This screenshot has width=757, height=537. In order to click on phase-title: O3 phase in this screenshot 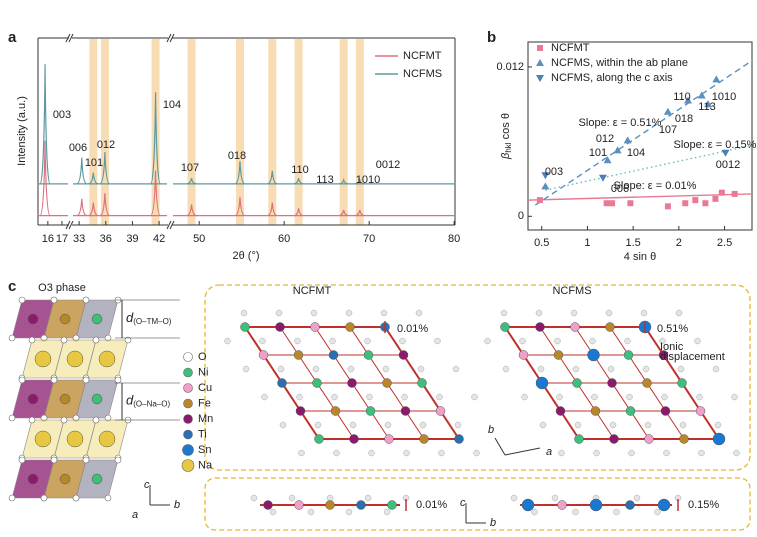, I will do `click(62, 288)`.